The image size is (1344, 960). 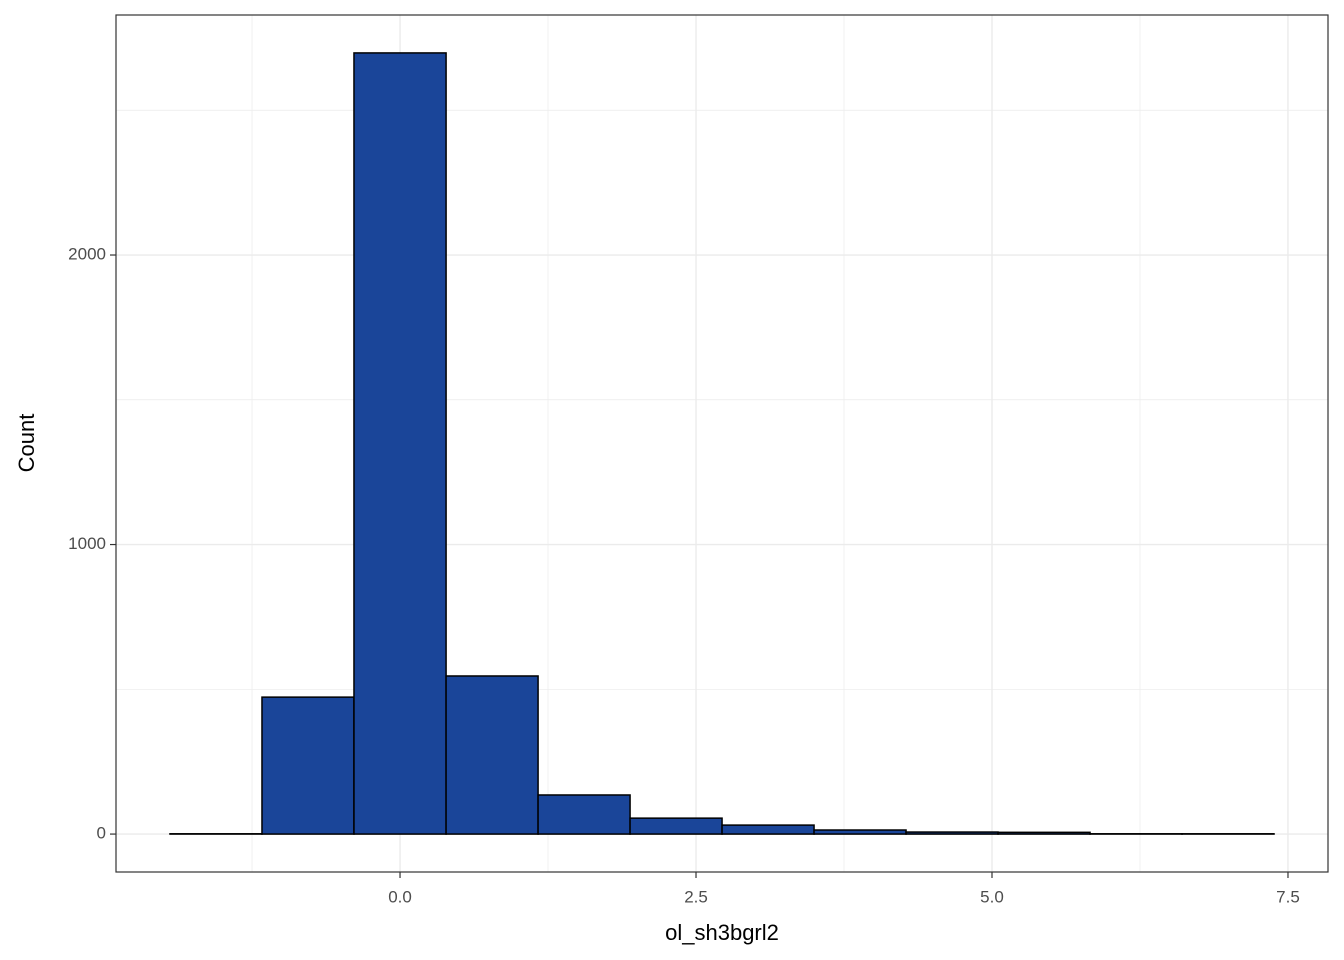 I want to click on y-tick-label: 0, so click(x=101, y=833).